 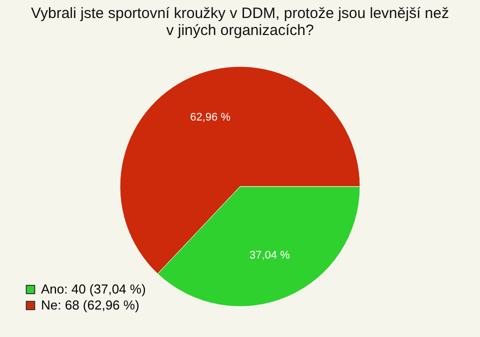 I want to click on data-label: 62,96 %, so click(x=210, y=118).